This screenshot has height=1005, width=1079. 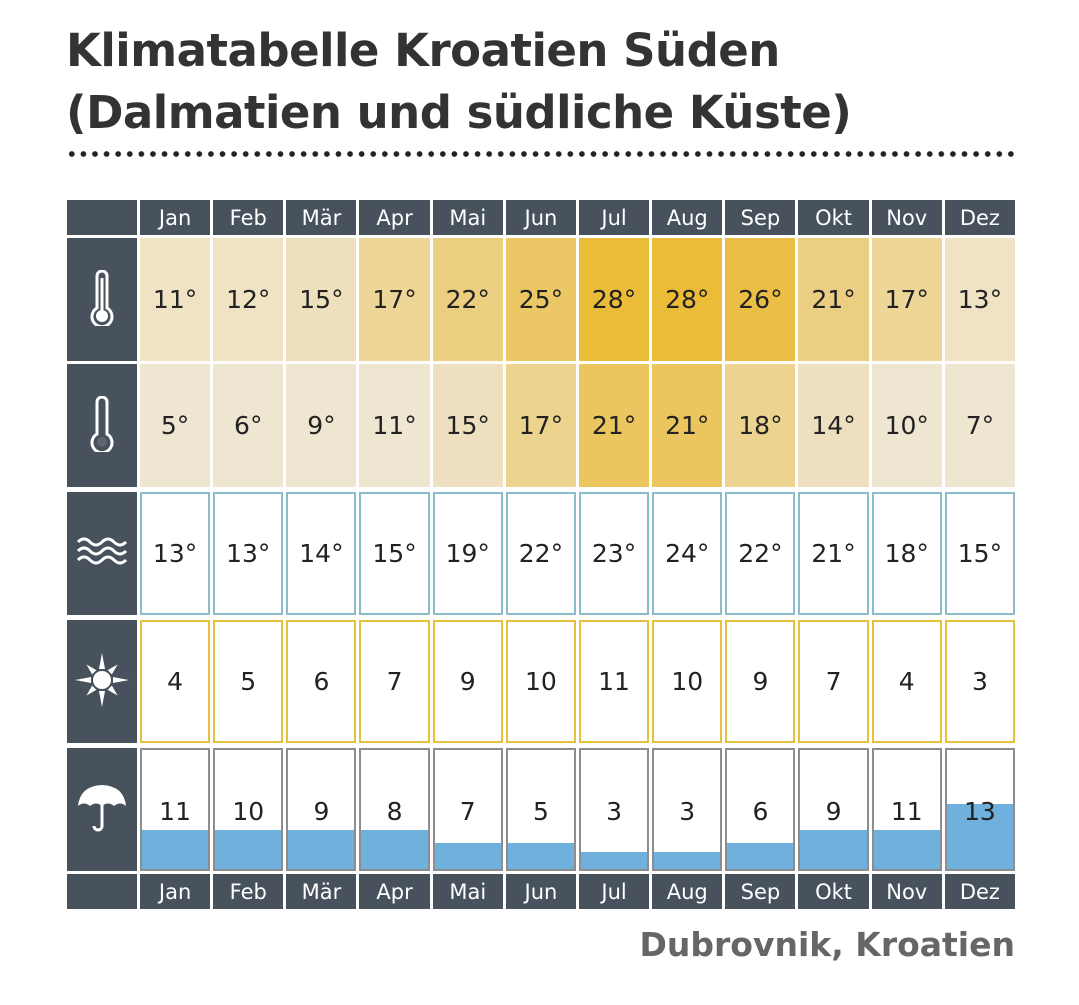 I want to click on data-cell-min_temp: 21 °, so click(x=687, y=425).